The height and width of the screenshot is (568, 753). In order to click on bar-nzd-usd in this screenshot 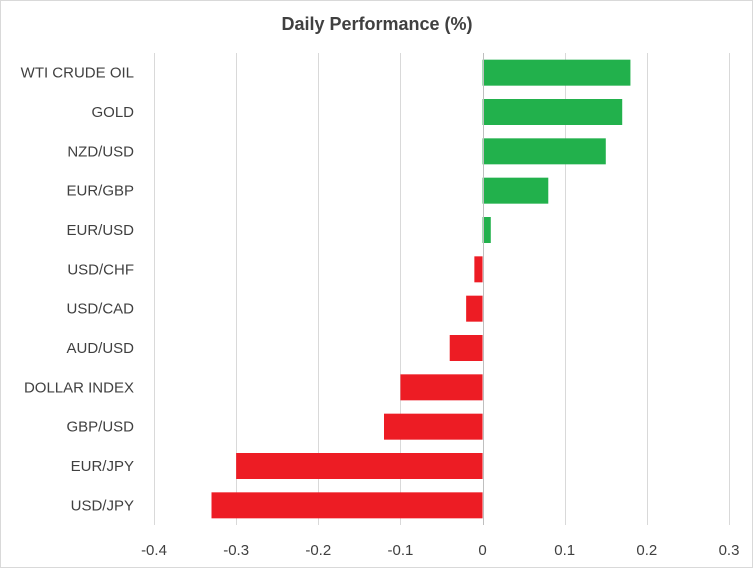, I will do `click(544, 151)`.